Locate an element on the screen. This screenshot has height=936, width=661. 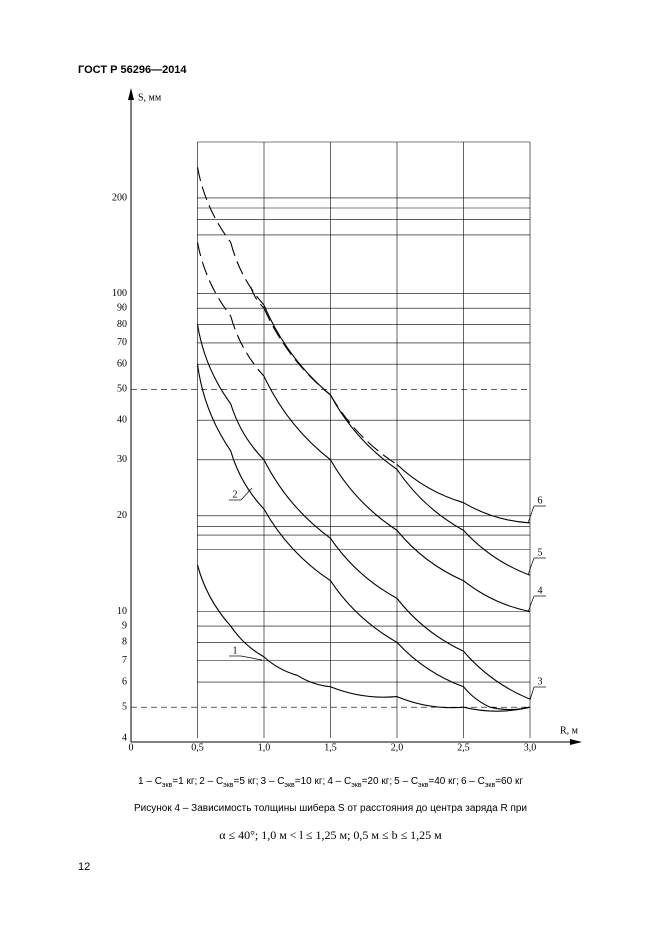
y-tick-label: 20 is located at coordinates (122, 515).